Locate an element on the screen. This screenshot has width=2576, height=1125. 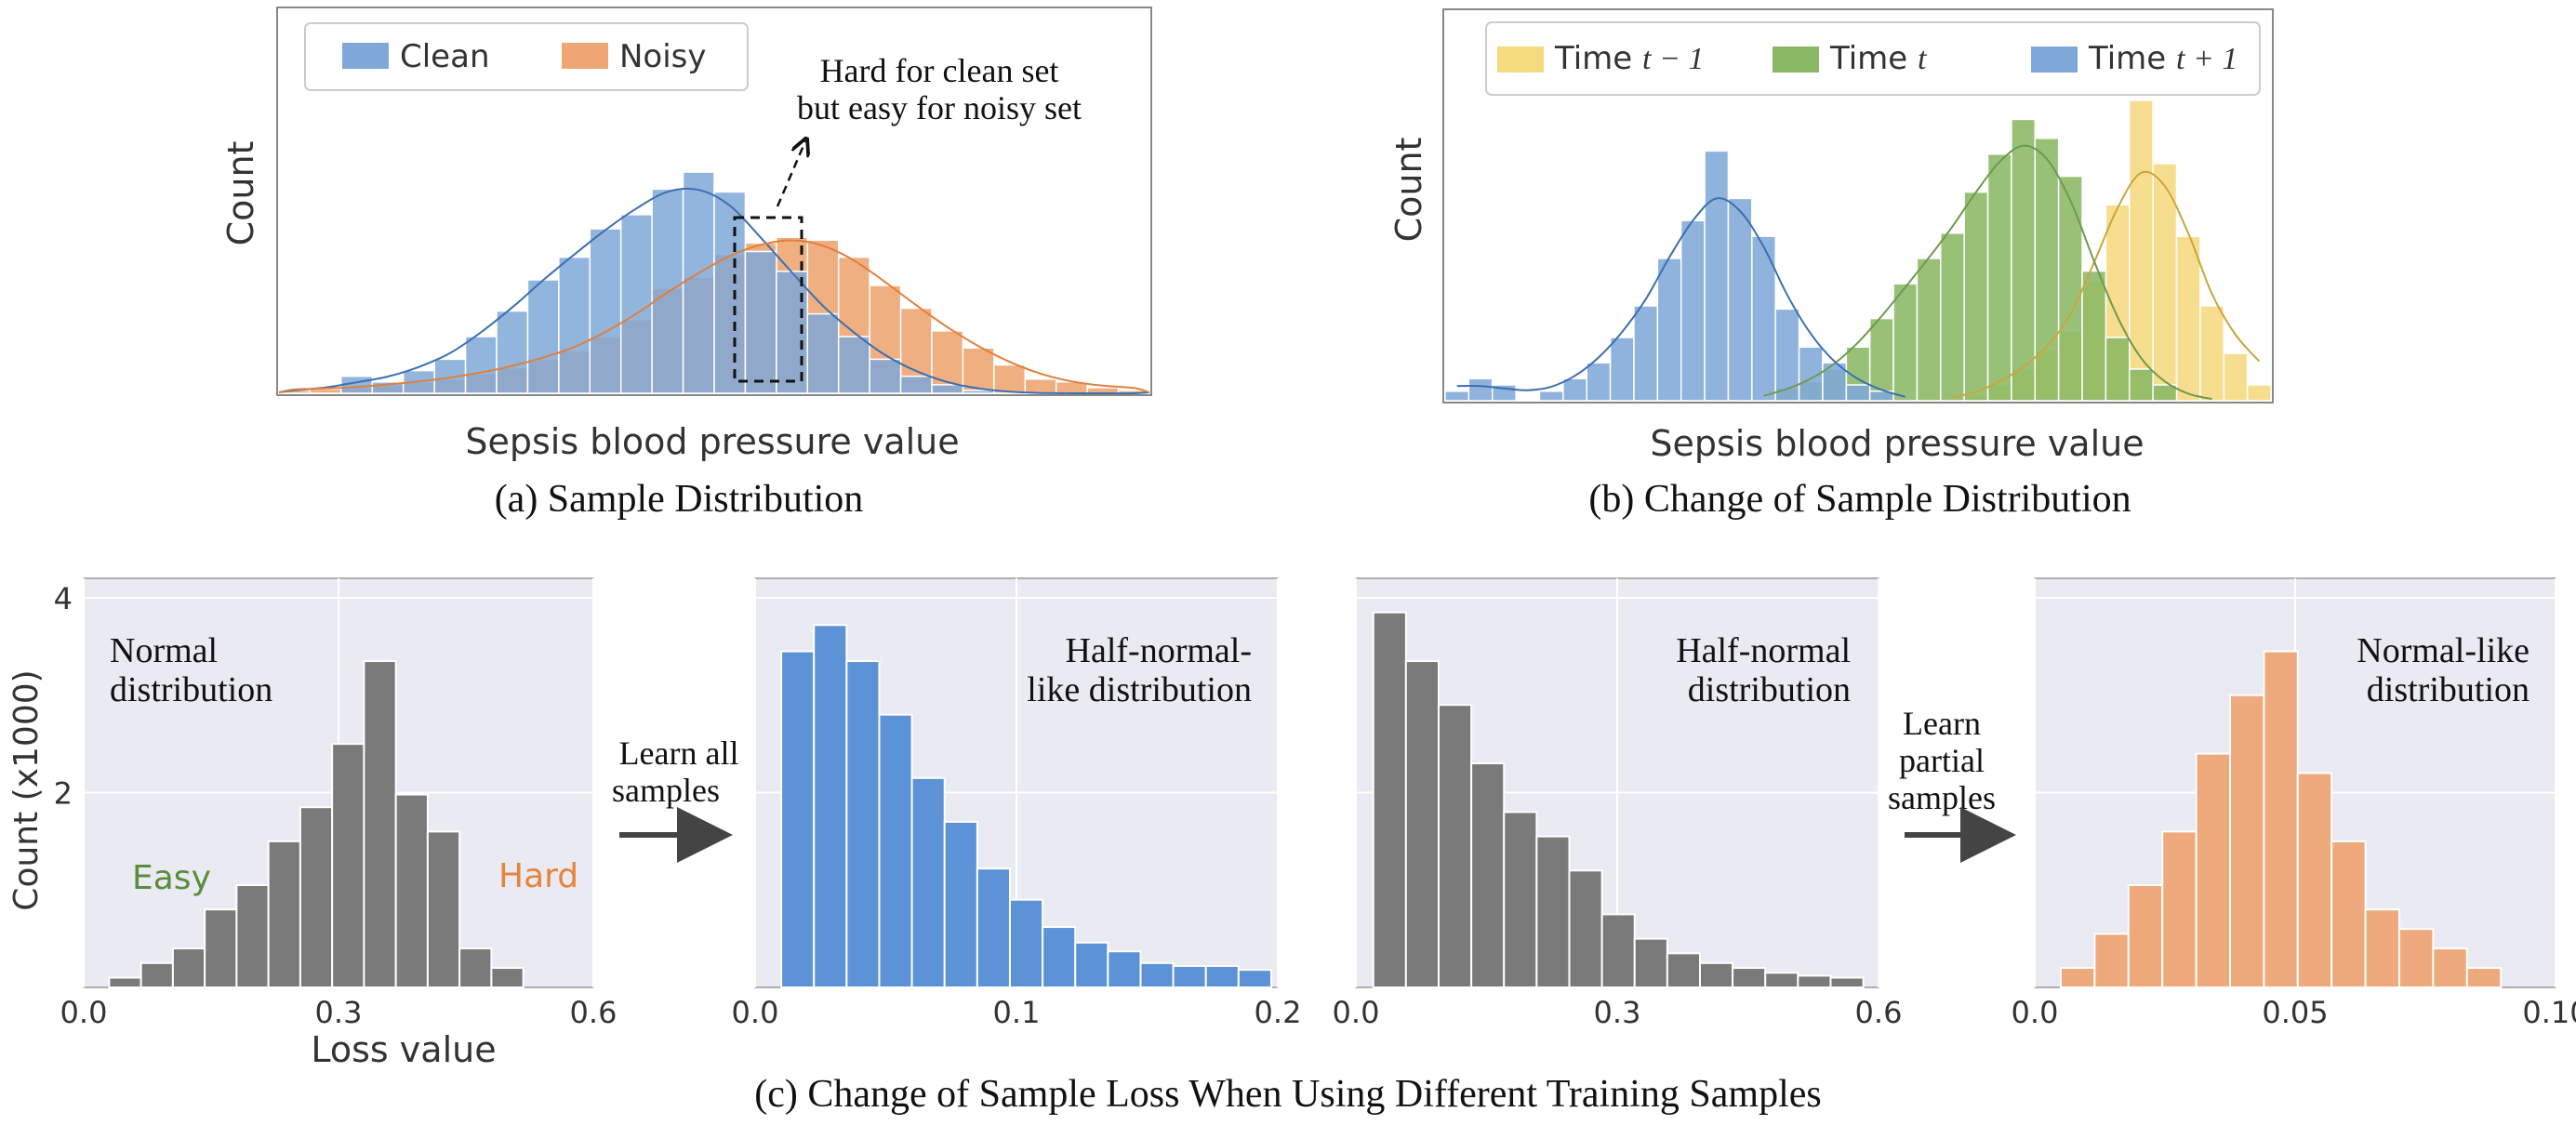
subplot-c4-label-line1: Normal-like is located at coordinates (2443, 650).